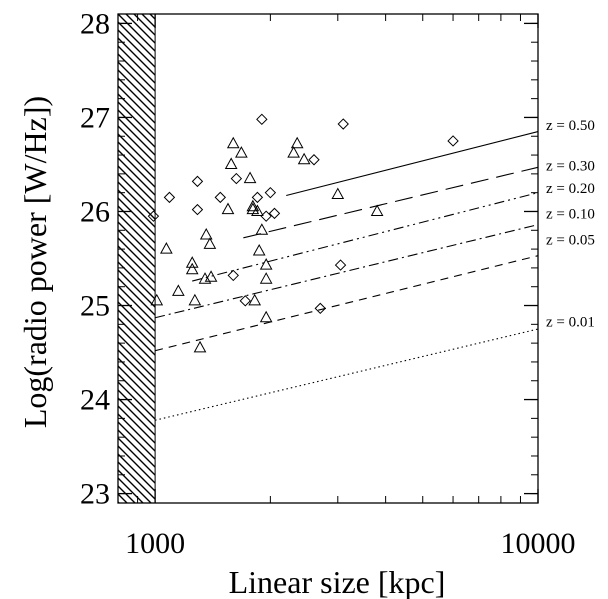 The width and height of the screenshot is (608, 599). What do you see at coordinates (570, 323) in the screenshot?
I see `redshift-line-label: z = 0.01` at bounding box center [570, 323].